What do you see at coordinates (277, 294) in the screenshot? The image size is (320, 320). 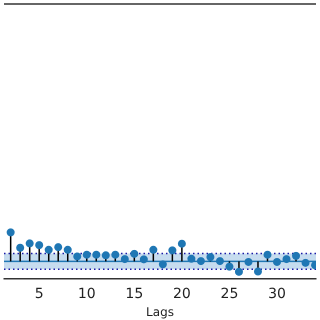 I see `x-tick-label: 30` at bounding box center [277, 294].